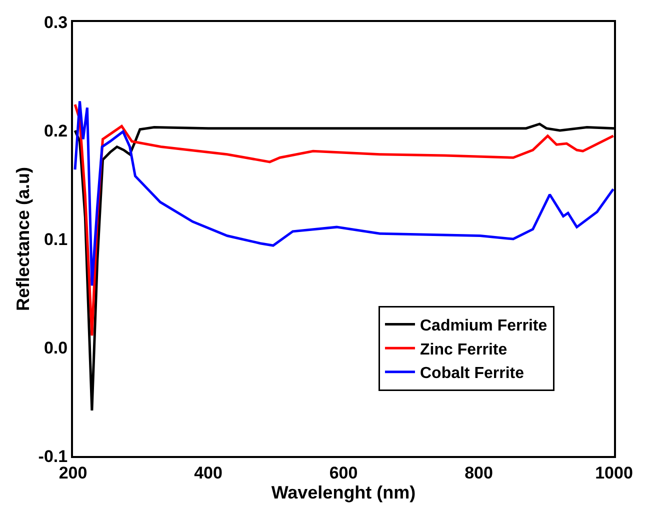 This screenshot has width=645, height=512. I want to click on legend-label: Cobalt Ferrite, so click(472, 373).